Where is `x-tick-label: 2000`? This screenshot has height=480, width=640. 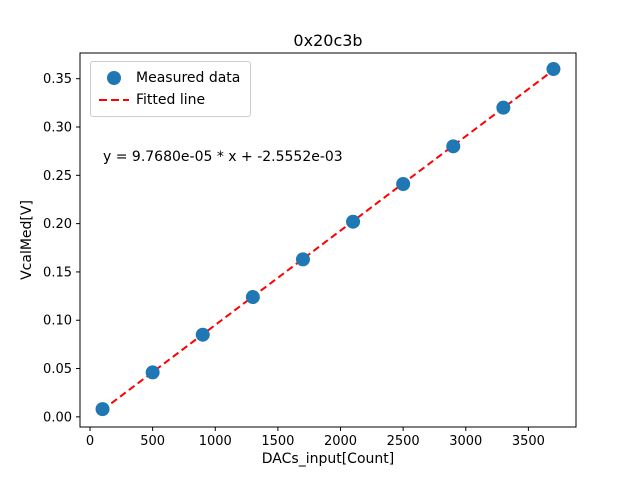
x-tick-label: 2000 is located at coordinates (340, 441).